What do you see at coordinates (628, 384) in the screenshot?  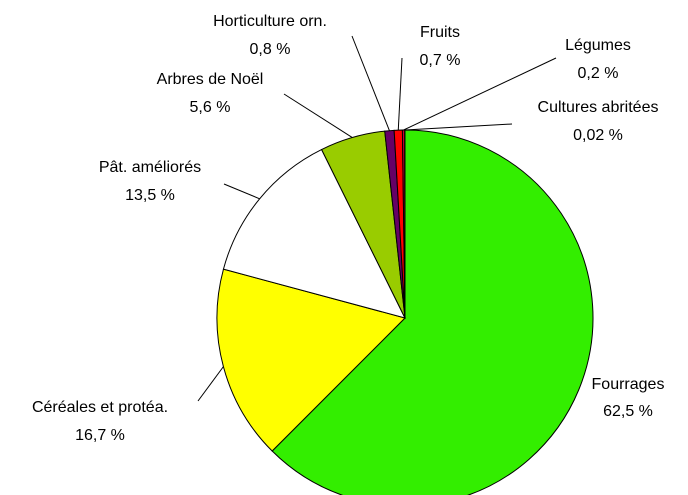 I see `slice-label: Fourrages` at bounding box center [628, 384].